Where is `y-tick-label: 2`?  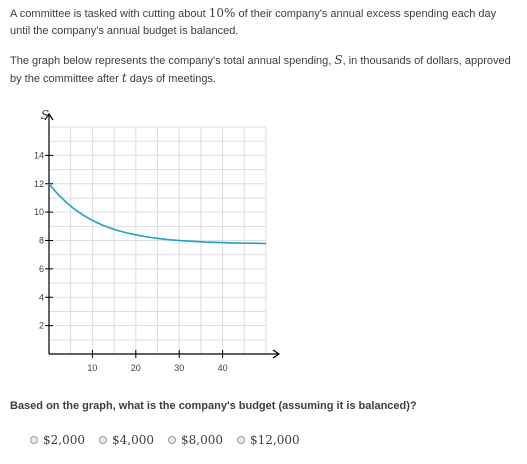 y-tick-label: 2 is located at coordinates (41, 326).